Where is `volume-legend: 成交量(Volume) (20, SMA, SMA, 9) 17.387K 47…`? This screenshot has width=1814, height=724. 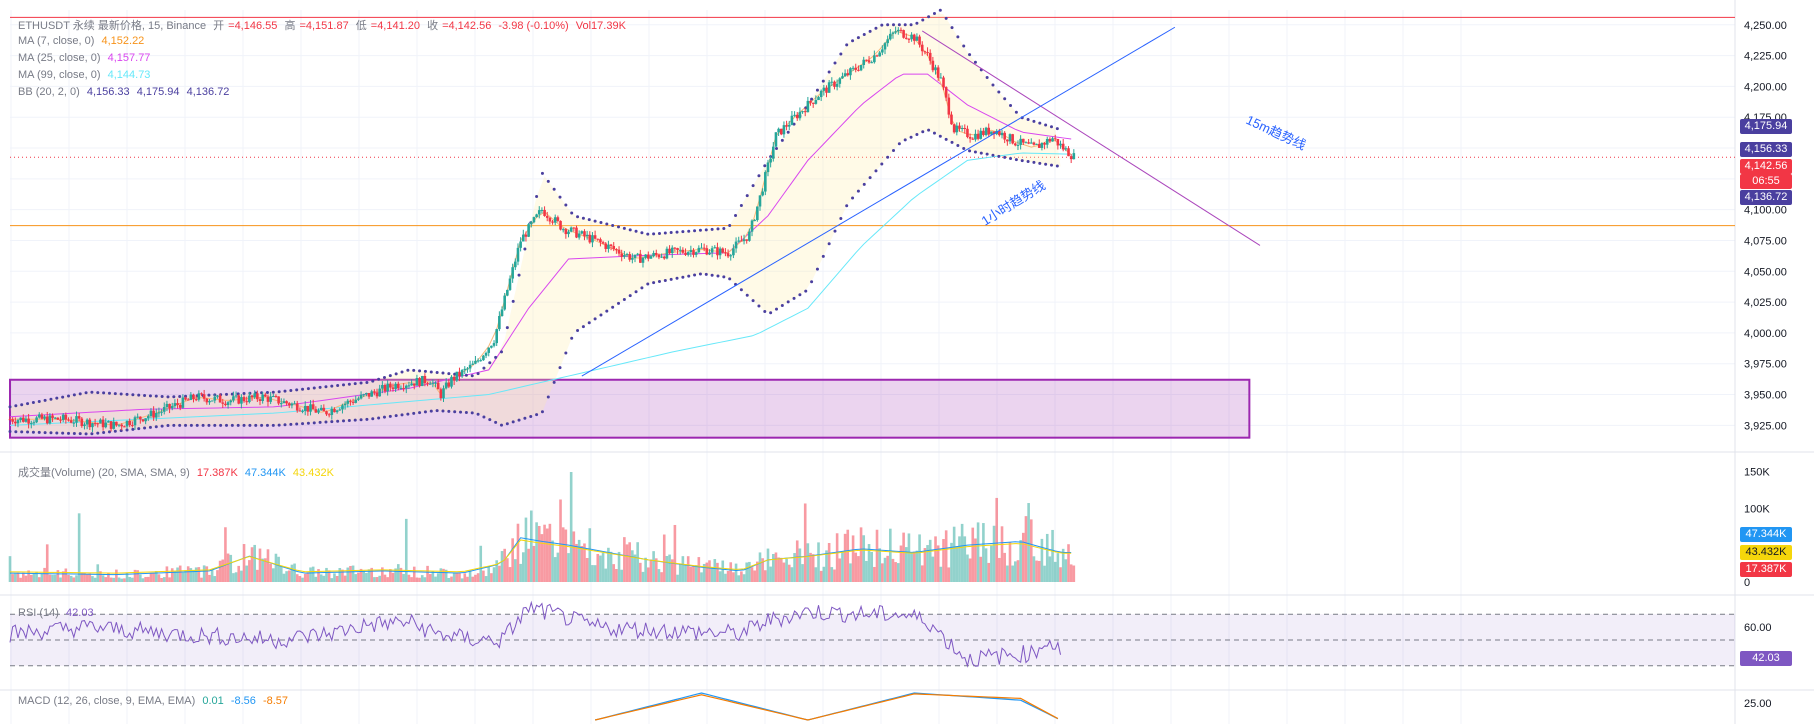
volume-legend: 成交量(Volume) (20, SMA, SMA, 9) 17.387K 47… is located at coordinates (176, 473).